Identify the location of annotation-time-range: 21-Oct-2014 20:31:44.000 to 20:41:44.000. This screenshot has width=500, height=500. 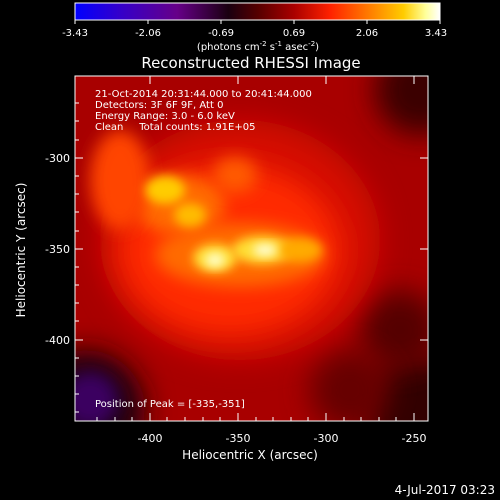
(203, 94).